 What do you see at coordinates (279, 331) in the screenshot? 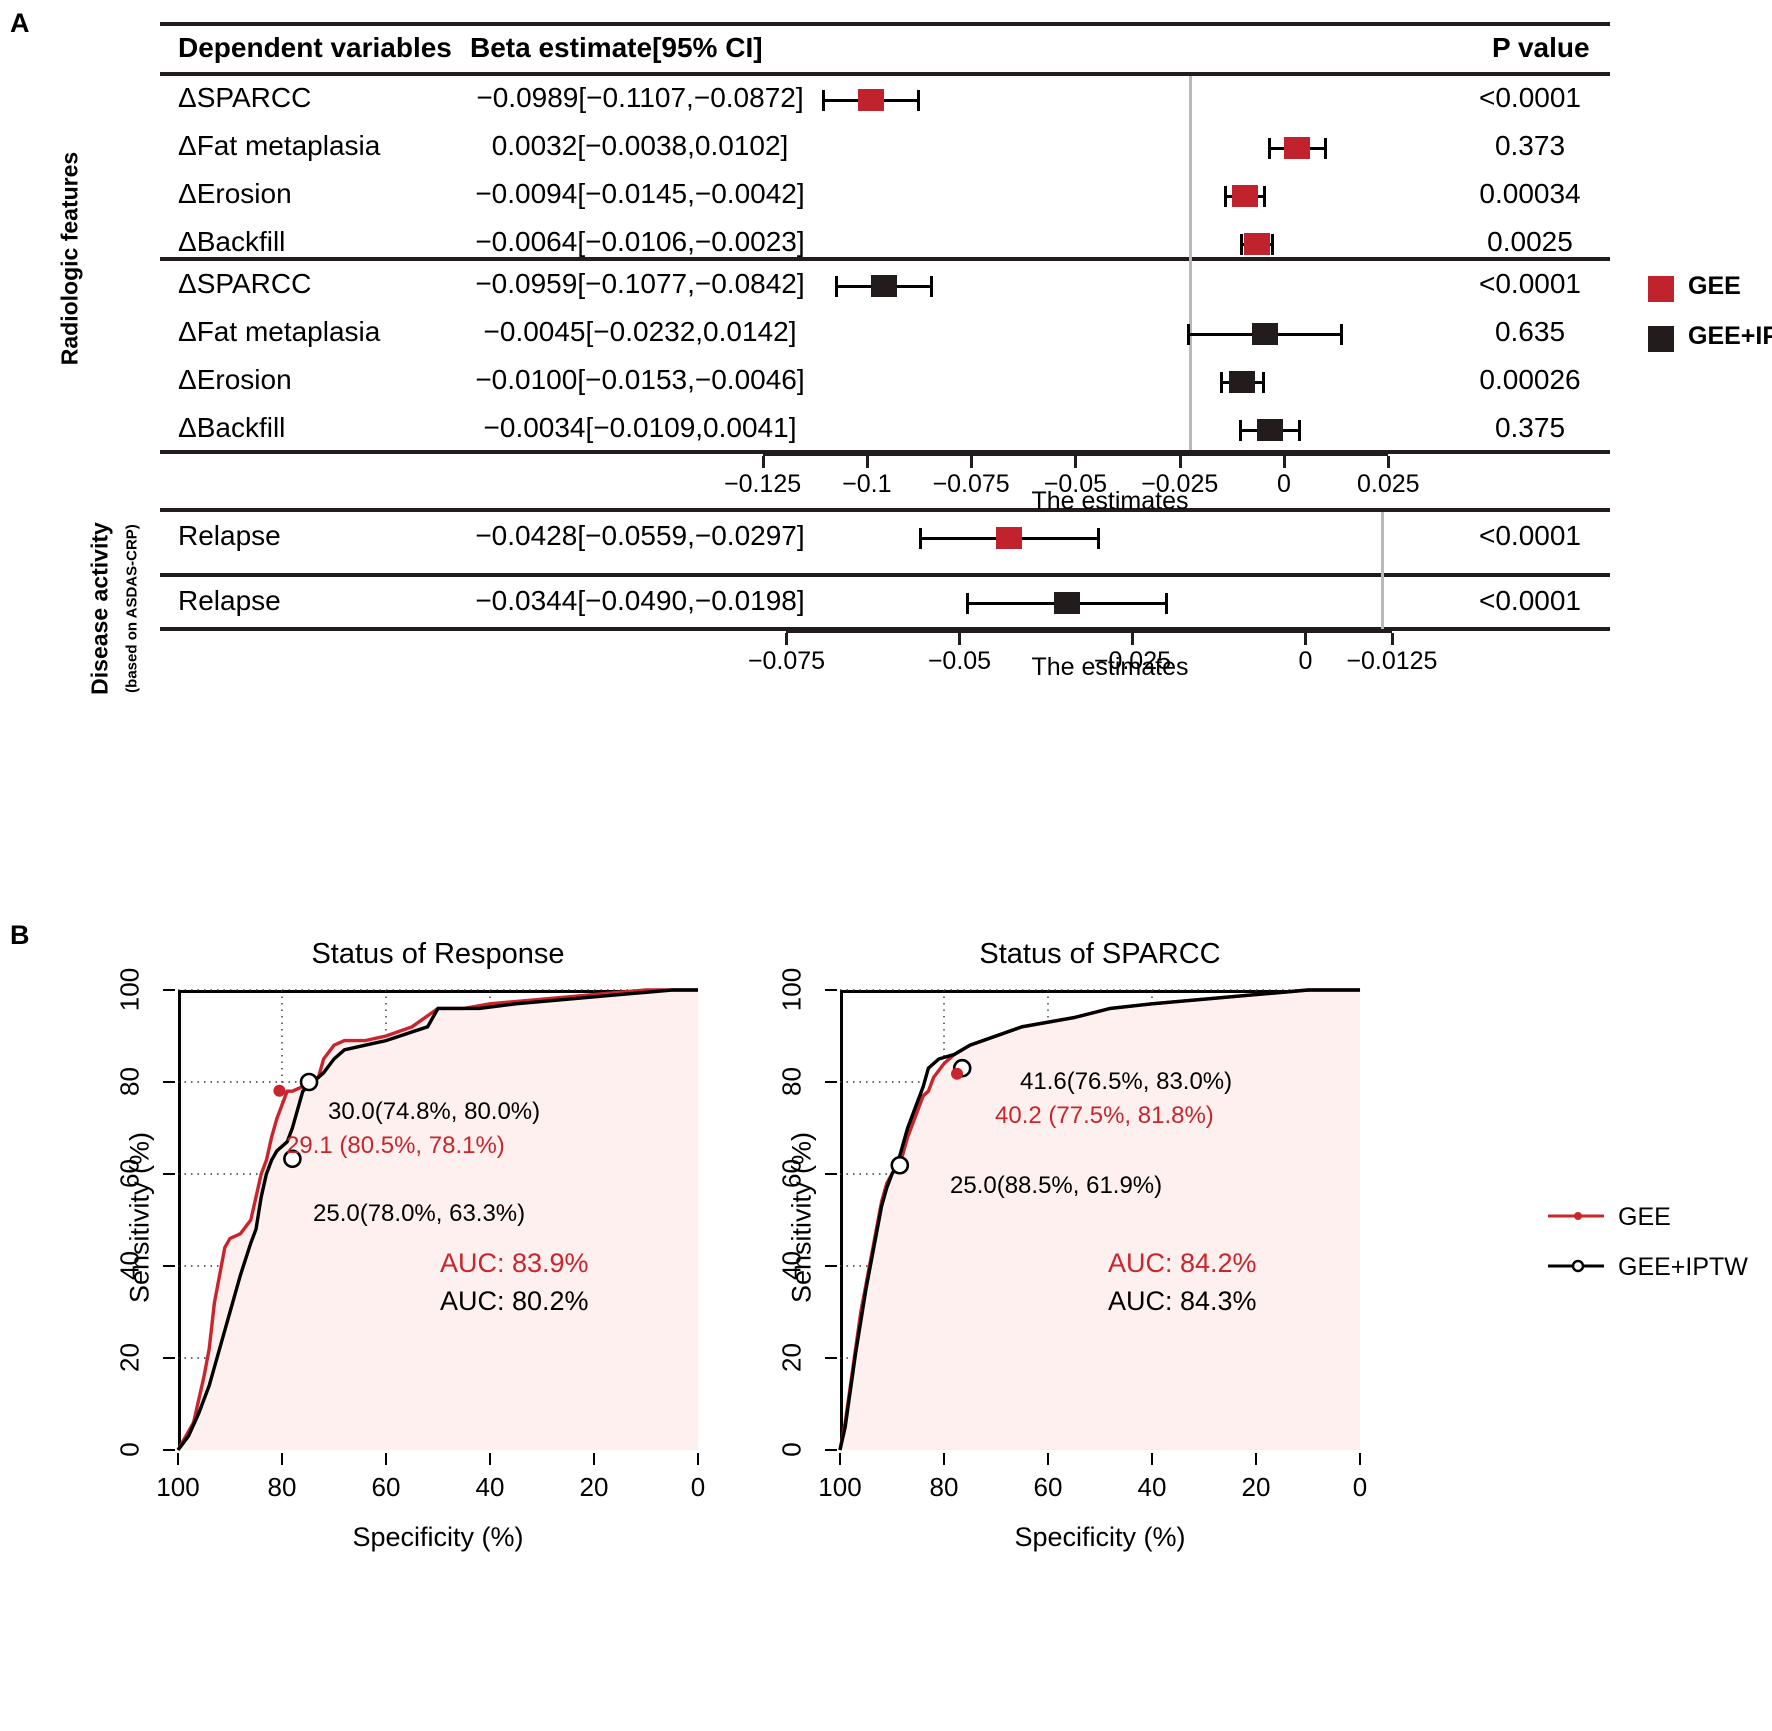
I see `forest-row-variable: ΔFat metaplasia` at bounding box center [279, 331].